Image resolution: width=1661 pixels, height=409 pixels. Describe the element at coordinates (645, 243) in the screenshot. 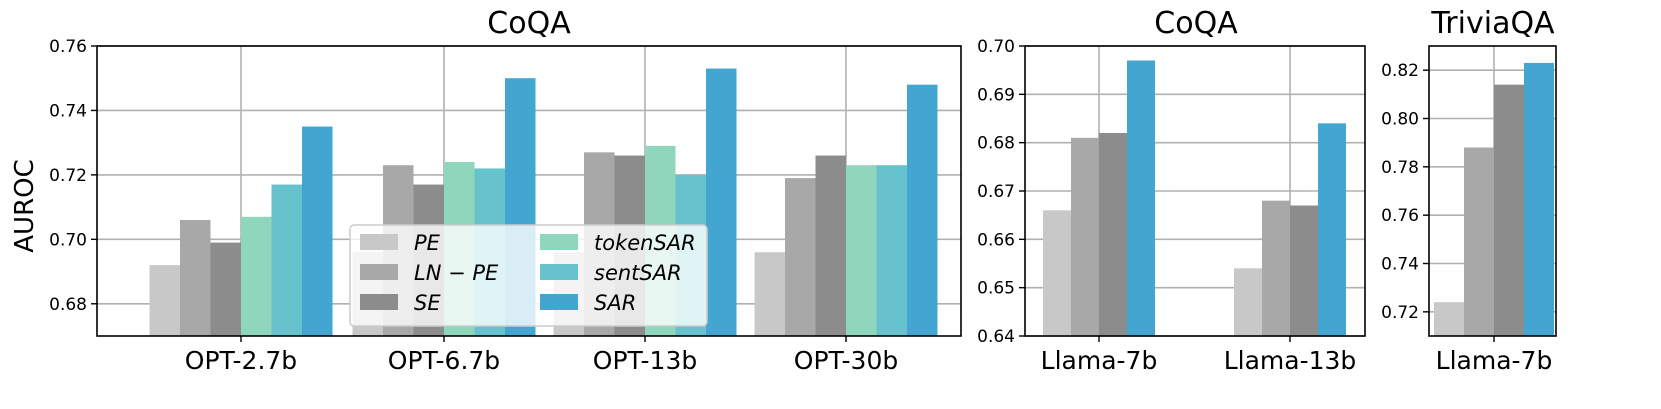

I see `legend-label-tokensar: tokenSAR` at that location.